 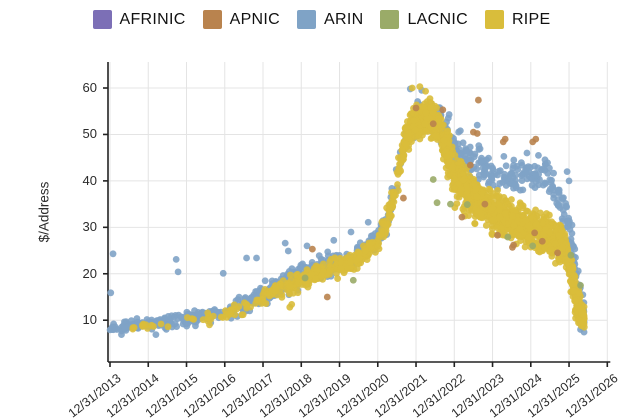 What do you see at coordinates (89, 134) in the screenshot?
I see `y-tick-label: 50` at bounding box center [89, 134].